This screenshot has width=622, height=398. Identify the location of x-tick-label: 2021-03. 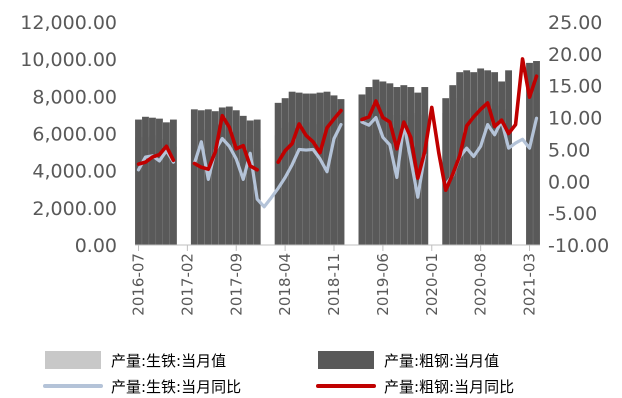
(530, 284).